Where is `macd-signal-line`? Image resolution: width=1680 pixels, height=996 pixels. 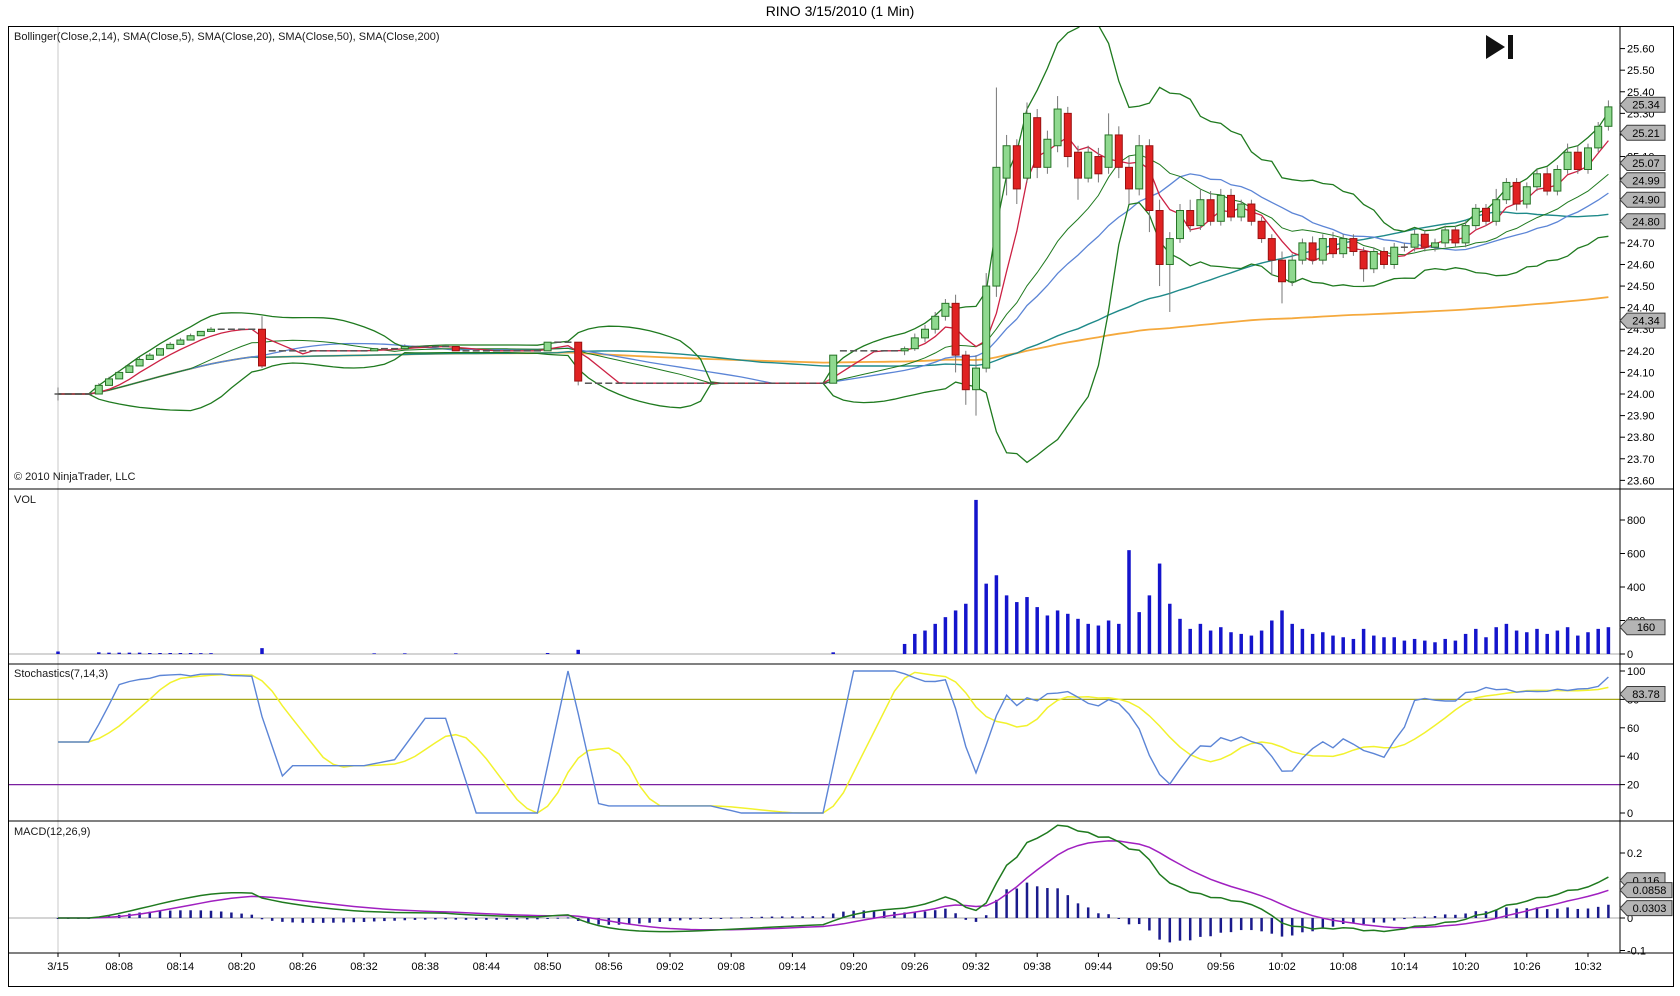 macd-signal-line is located at coordinates (833, 885).